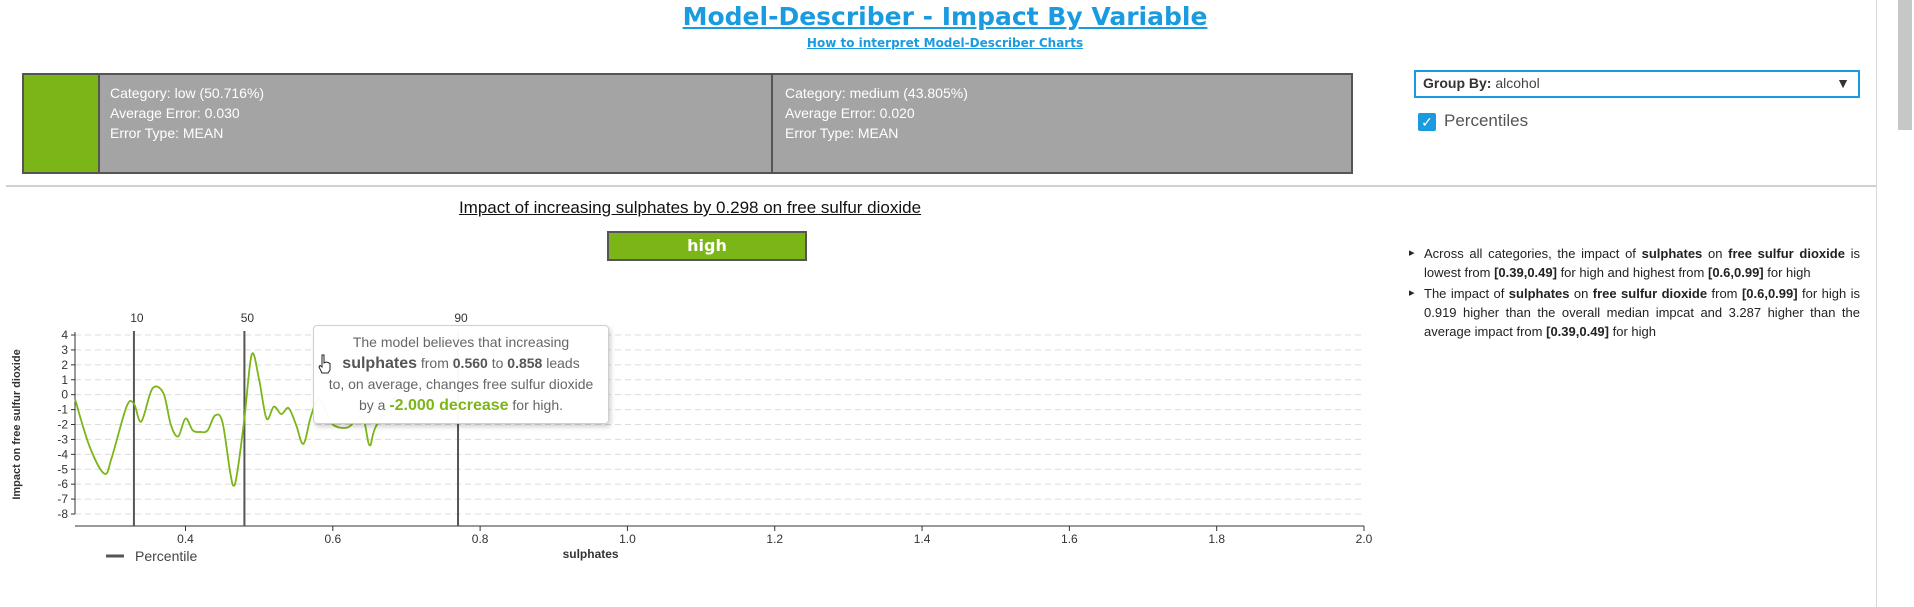  I want to click on x-tick-label: 2.0, so click(1364, 539).